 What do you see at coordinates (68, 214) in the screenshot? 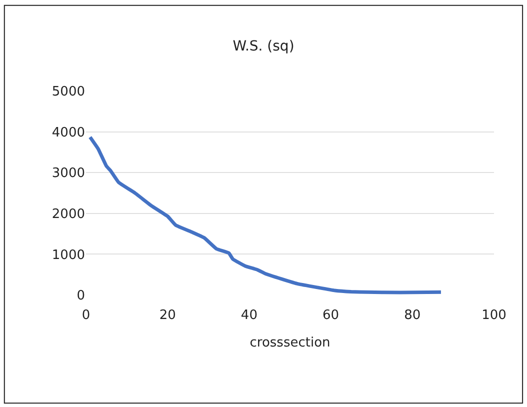
I see `y-tick-label: 2000` at bounding box center [68, 214].